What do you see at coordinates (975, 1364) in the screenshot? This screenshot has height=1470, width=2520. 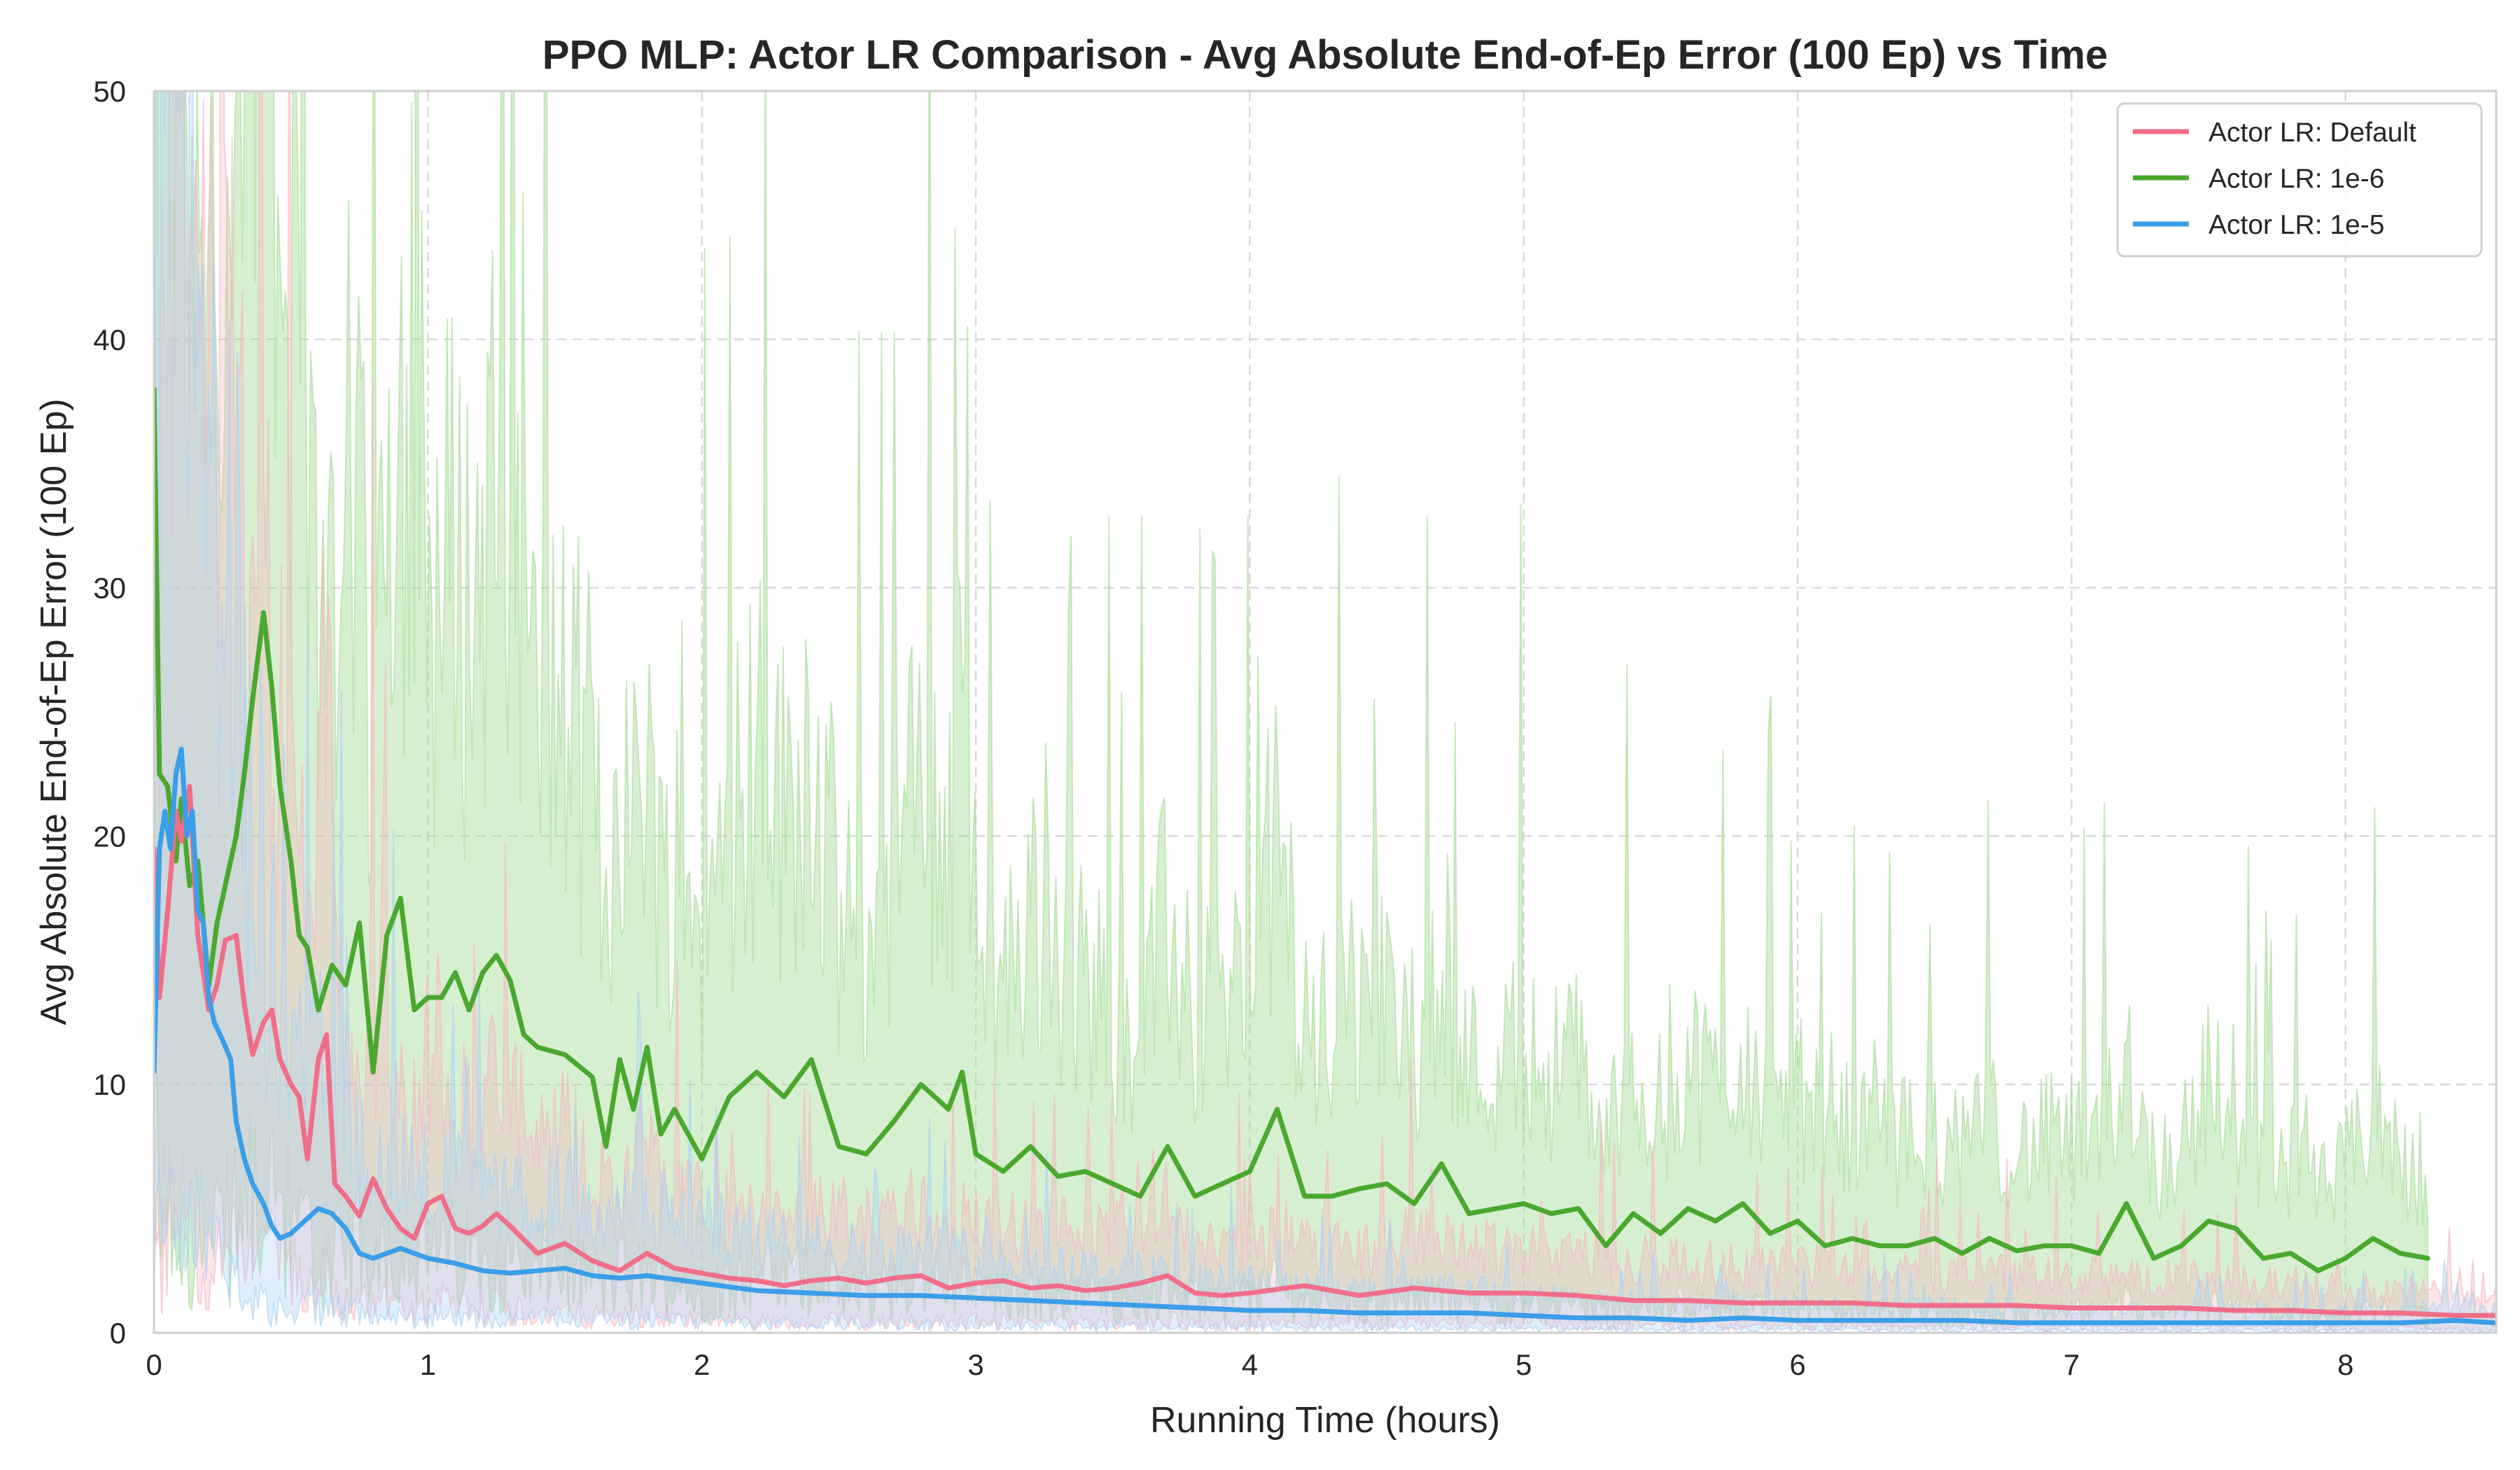 I see `x-tick-label: 3` at bounding box center [975, 1364].